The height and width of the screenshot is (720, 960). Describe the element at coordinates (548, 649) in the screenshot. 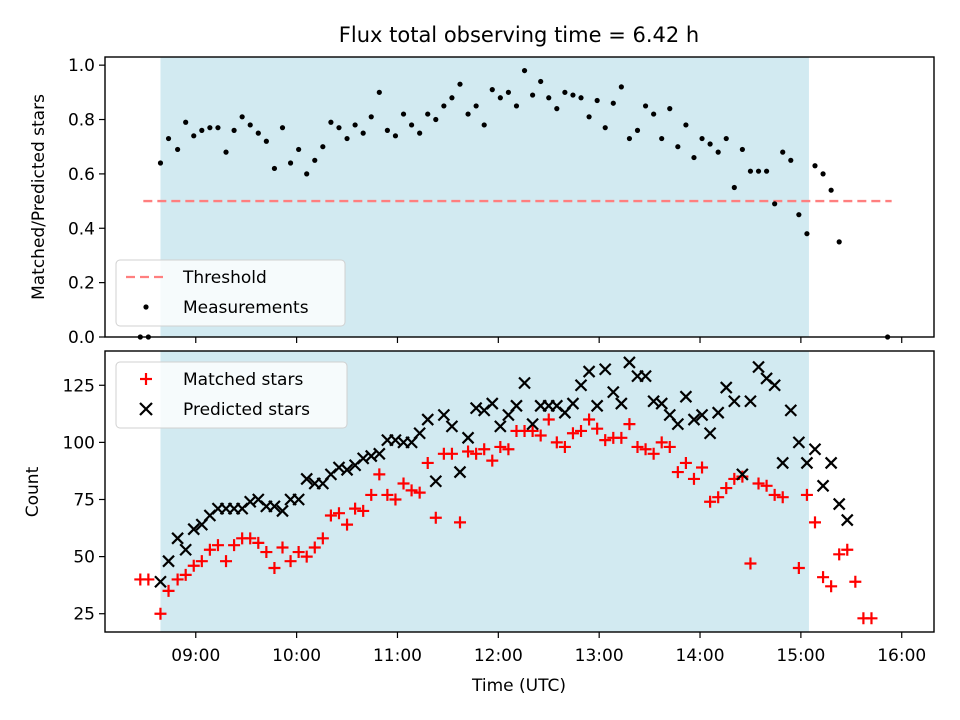

I see `bottom-x-ticks: 09:00 10:00 11:00 12:00 13:00 14:00 15:00 16:00` at that location.